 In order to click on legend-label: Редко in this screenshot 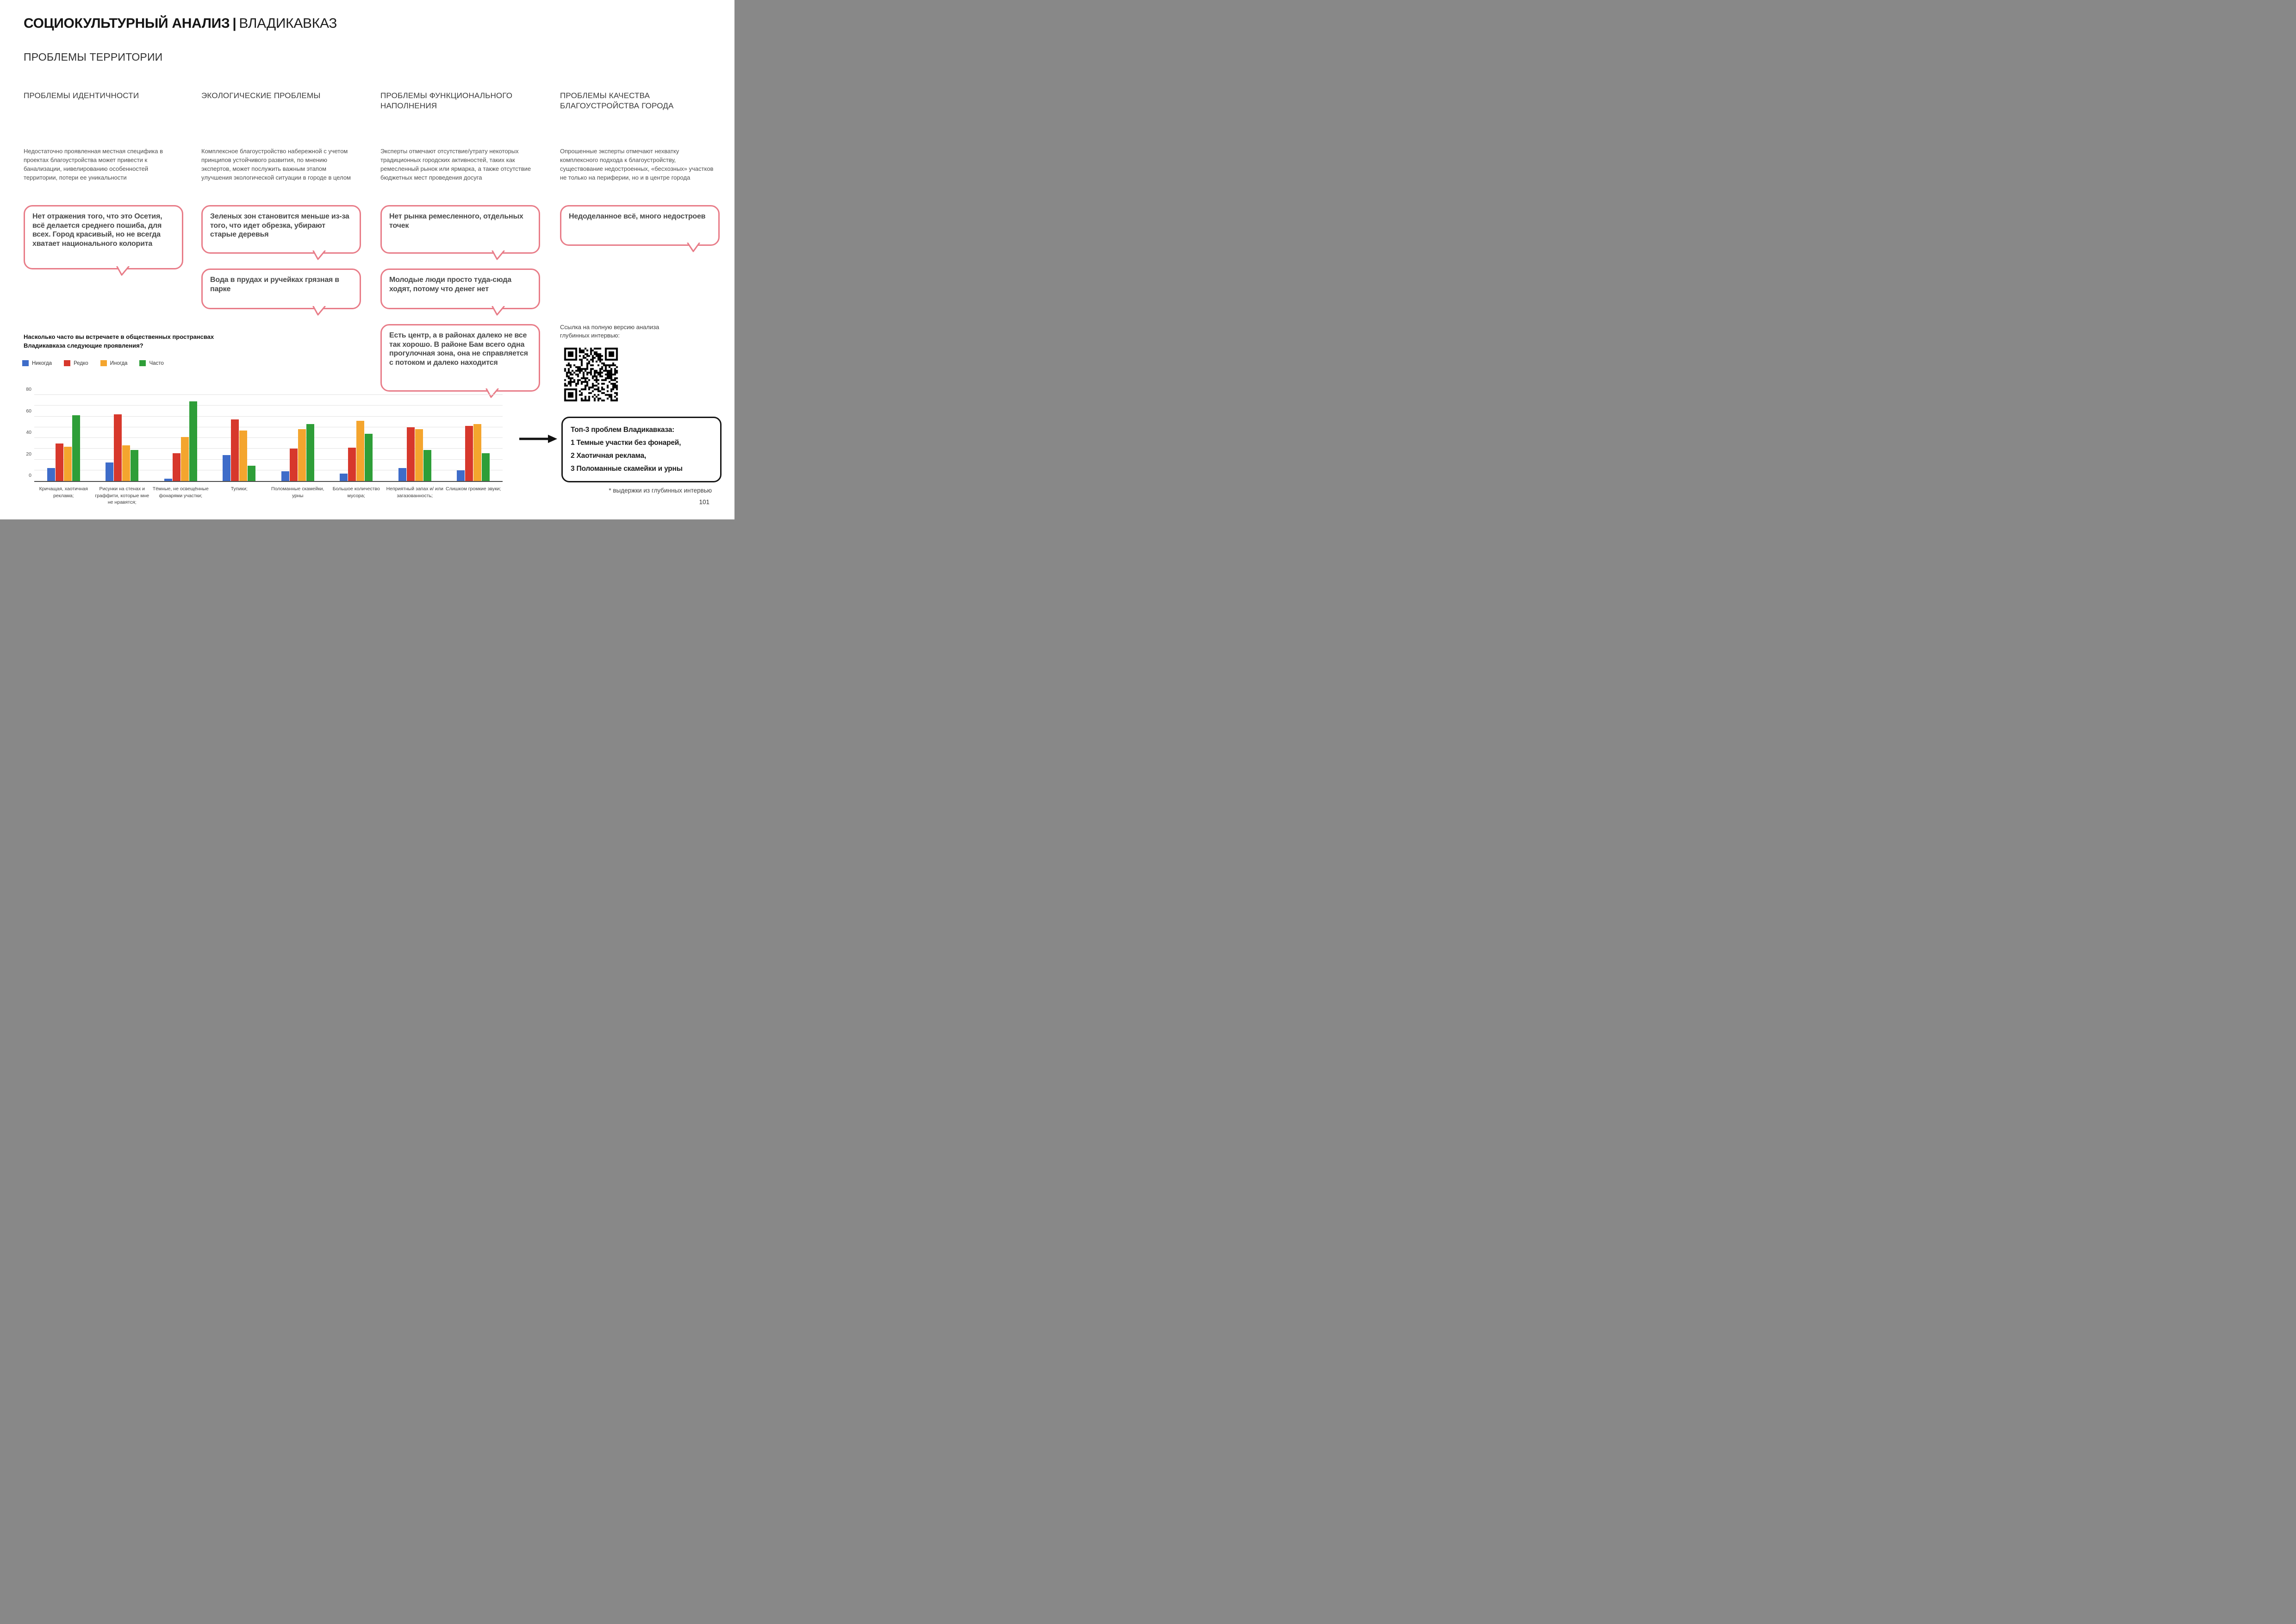, I will do `click(81, 363)`.